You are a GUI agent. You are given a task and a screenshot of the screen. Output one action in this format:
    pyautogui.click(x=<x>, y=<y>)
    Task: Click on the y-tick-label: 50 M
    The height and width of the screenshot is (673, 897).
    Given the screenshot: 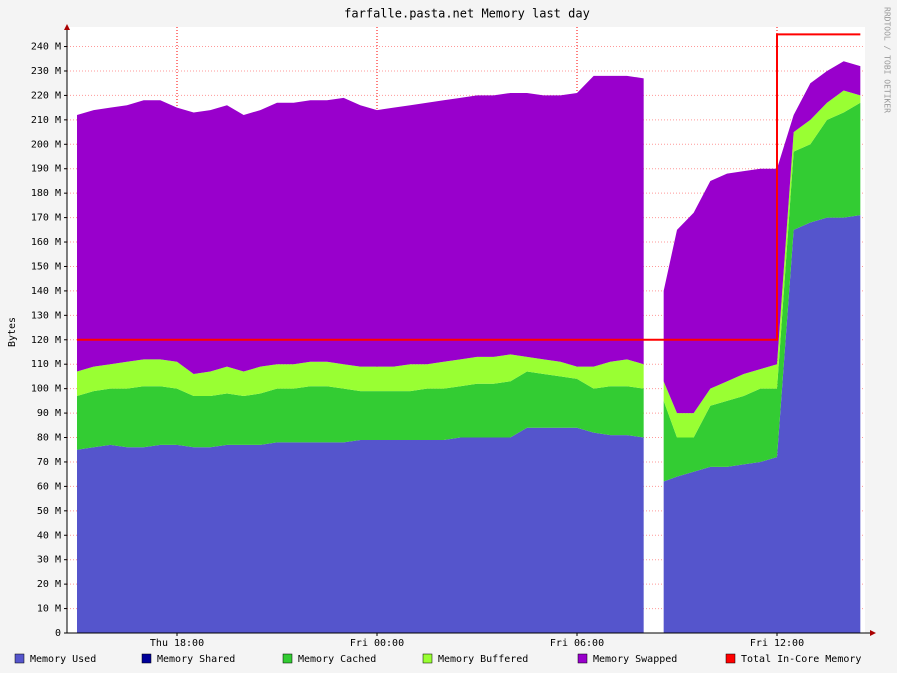 What is the action you would take?
    pyautogui.click(x=49, y=511)
    